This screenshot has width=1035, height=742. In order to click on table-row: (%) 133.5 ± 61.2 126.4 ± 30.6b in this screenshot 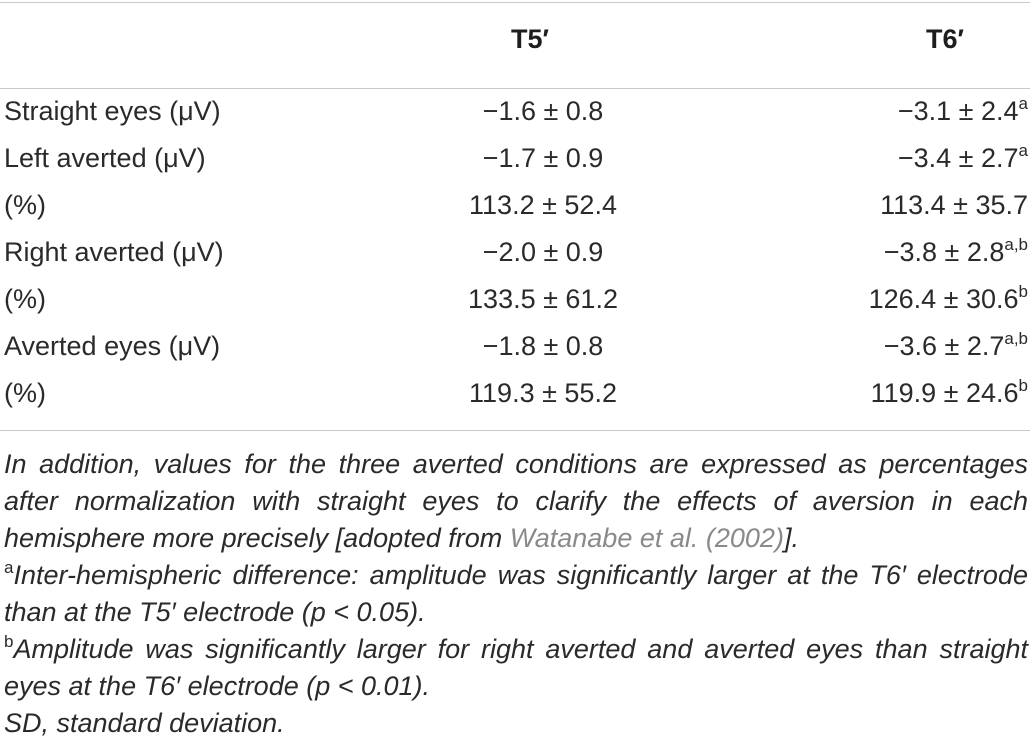, I will do `click(515, 306)`.